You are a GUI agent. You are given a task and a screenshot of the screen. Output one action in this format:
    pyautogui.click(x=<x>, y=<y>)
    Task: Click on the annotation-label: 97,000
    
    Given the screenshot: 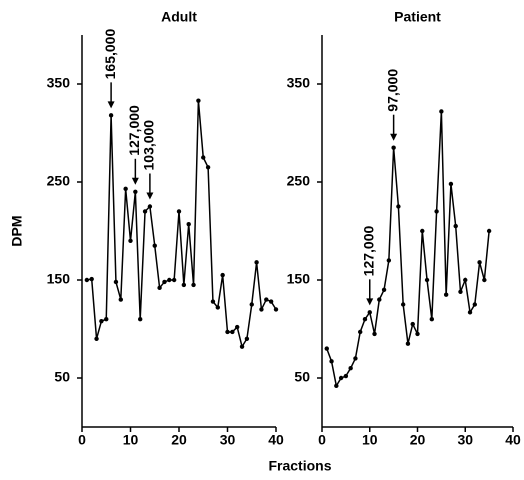 What is the action you would take?
    pyautogui.click(x=392, y=90)
    